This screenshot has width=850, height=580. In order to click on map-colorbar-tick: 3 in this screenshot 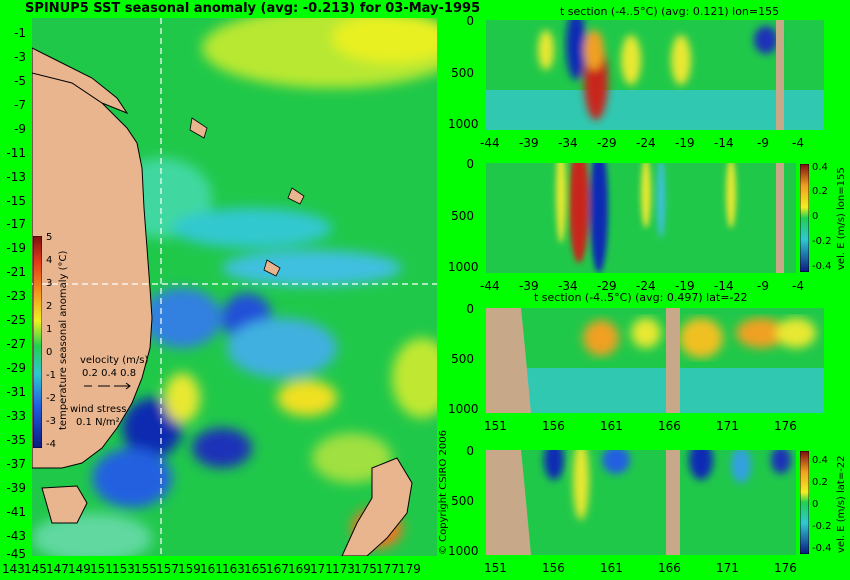, I will do `click(49, 283)`.